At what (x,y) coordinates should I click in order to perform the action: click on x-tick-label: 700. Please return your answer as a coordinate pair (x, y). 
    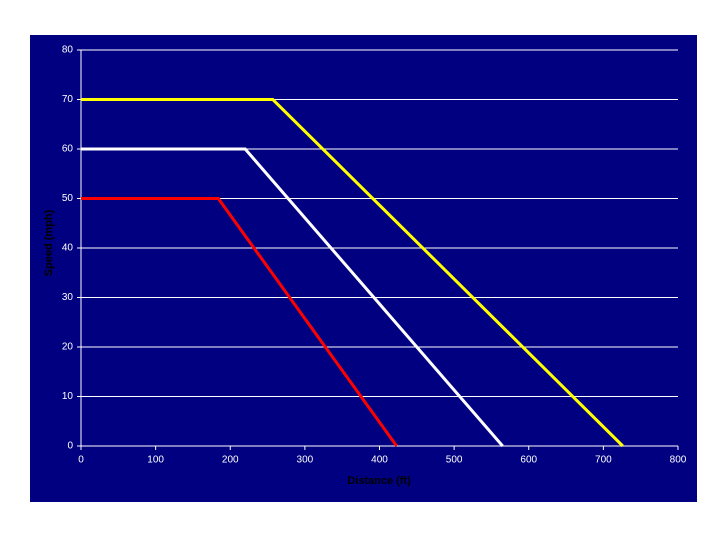
    Looking at the image, I should click on (603, 460).